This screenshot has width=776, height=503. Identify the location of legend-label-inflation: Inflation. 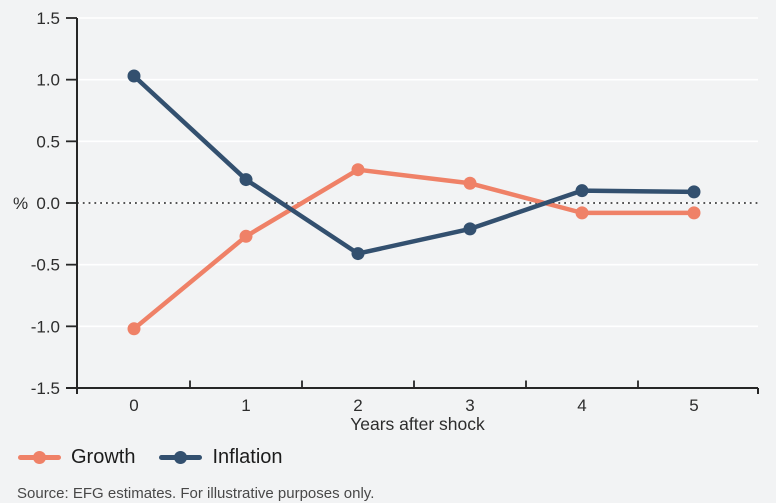
(247, 457).